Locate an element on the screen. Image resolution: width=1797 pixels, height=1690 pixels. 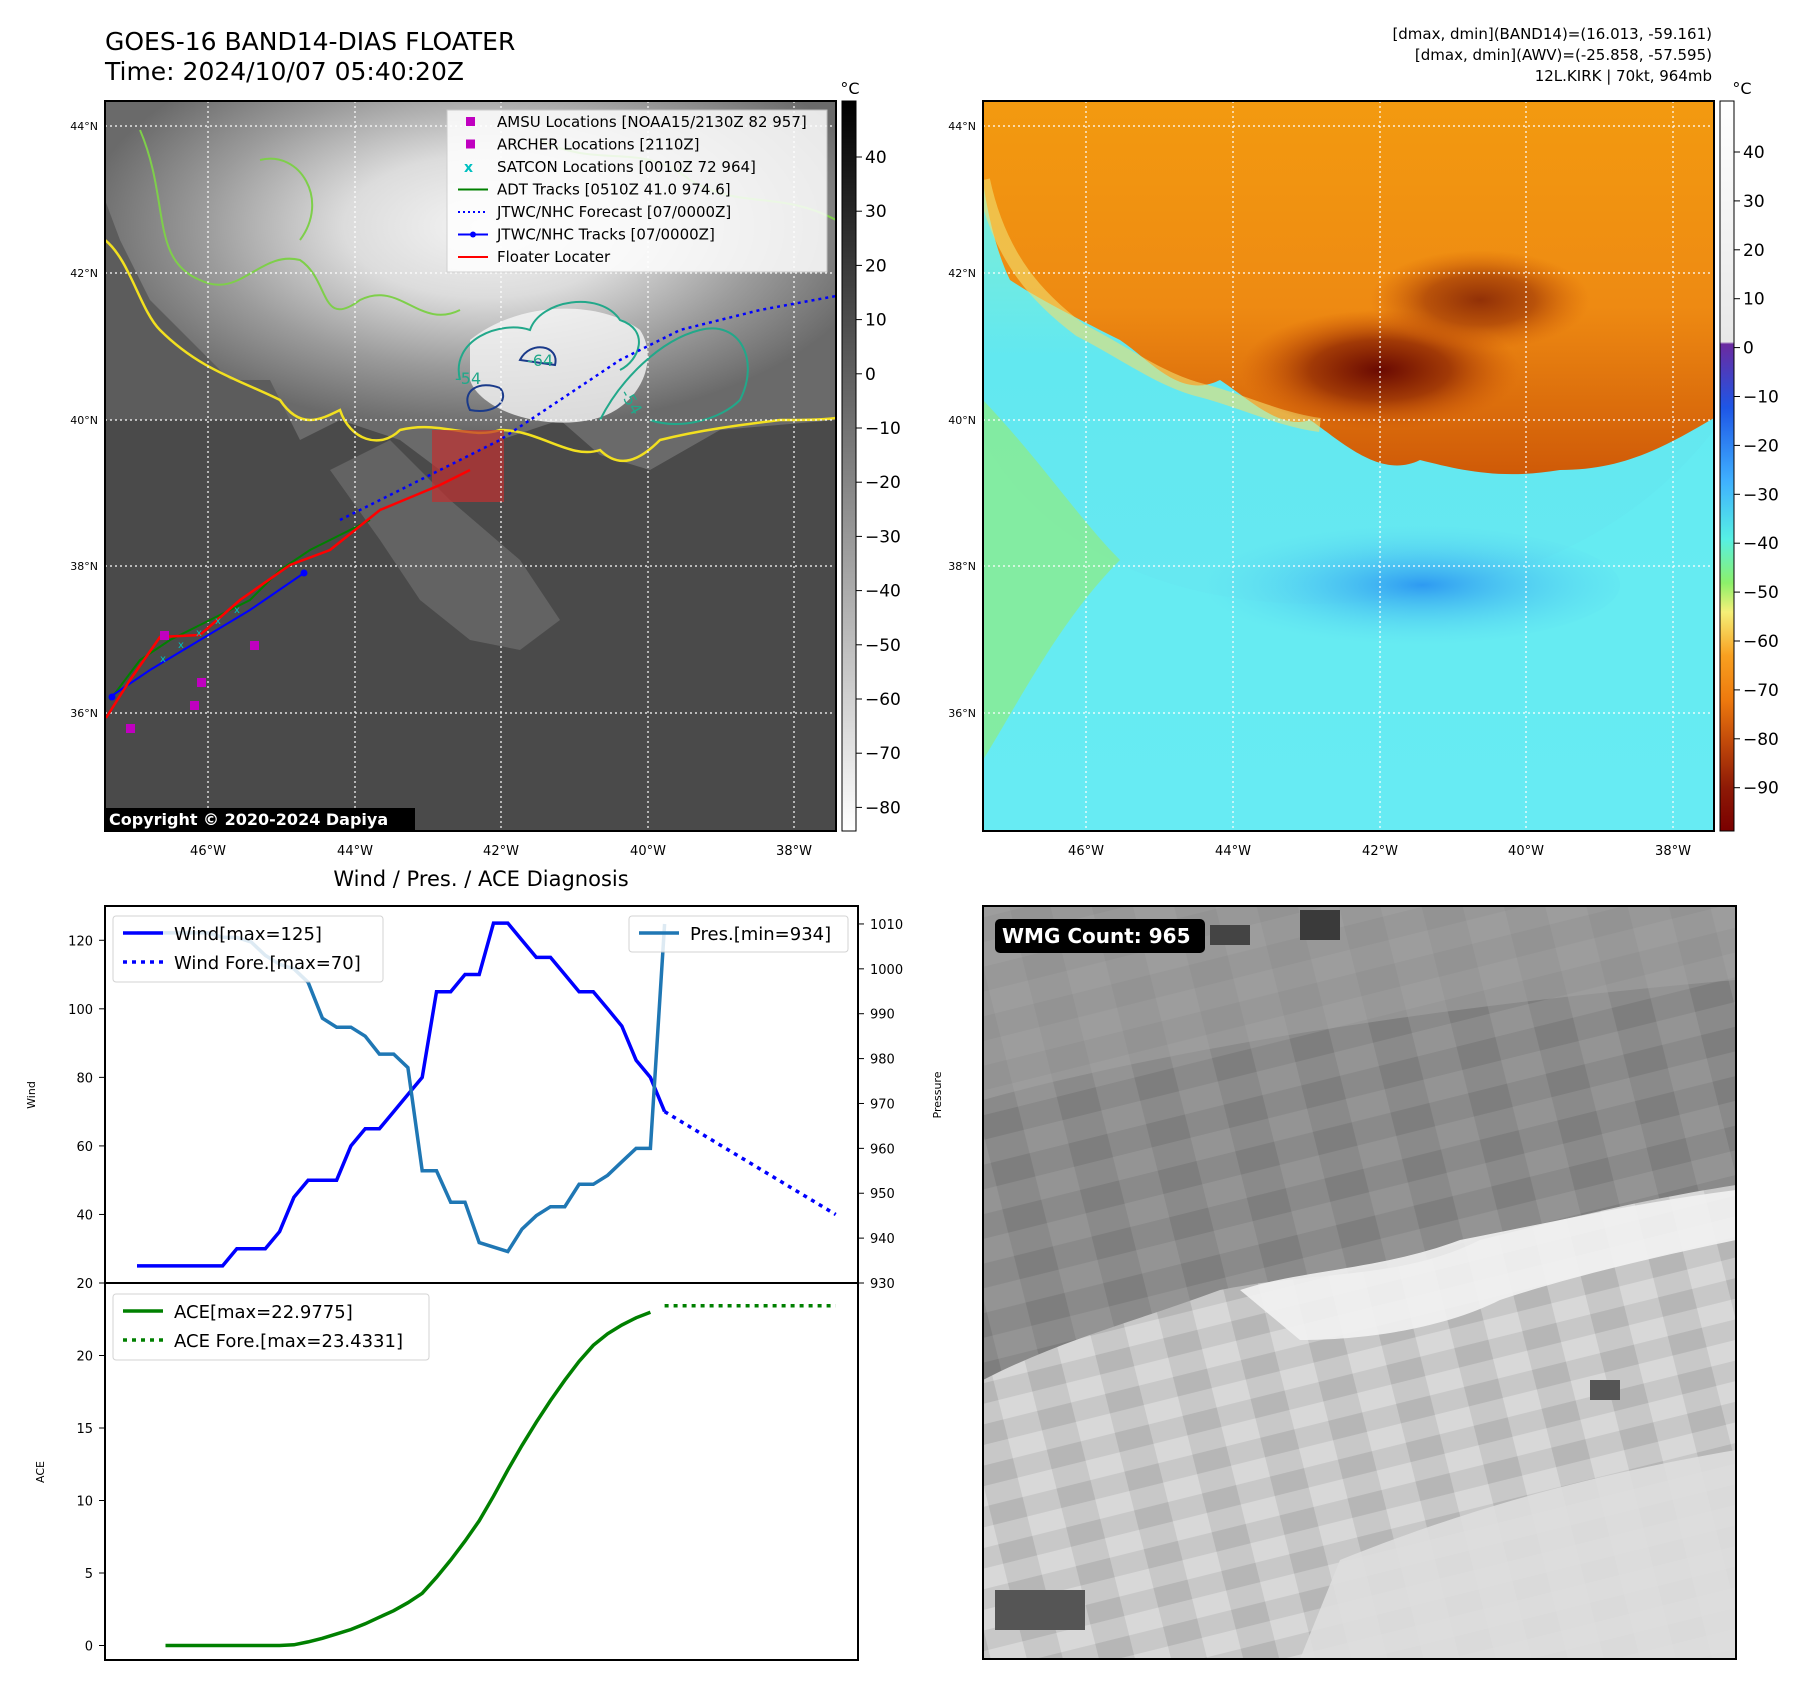
wind-ytick-label: 80 is located at coordinates (84, 1078).